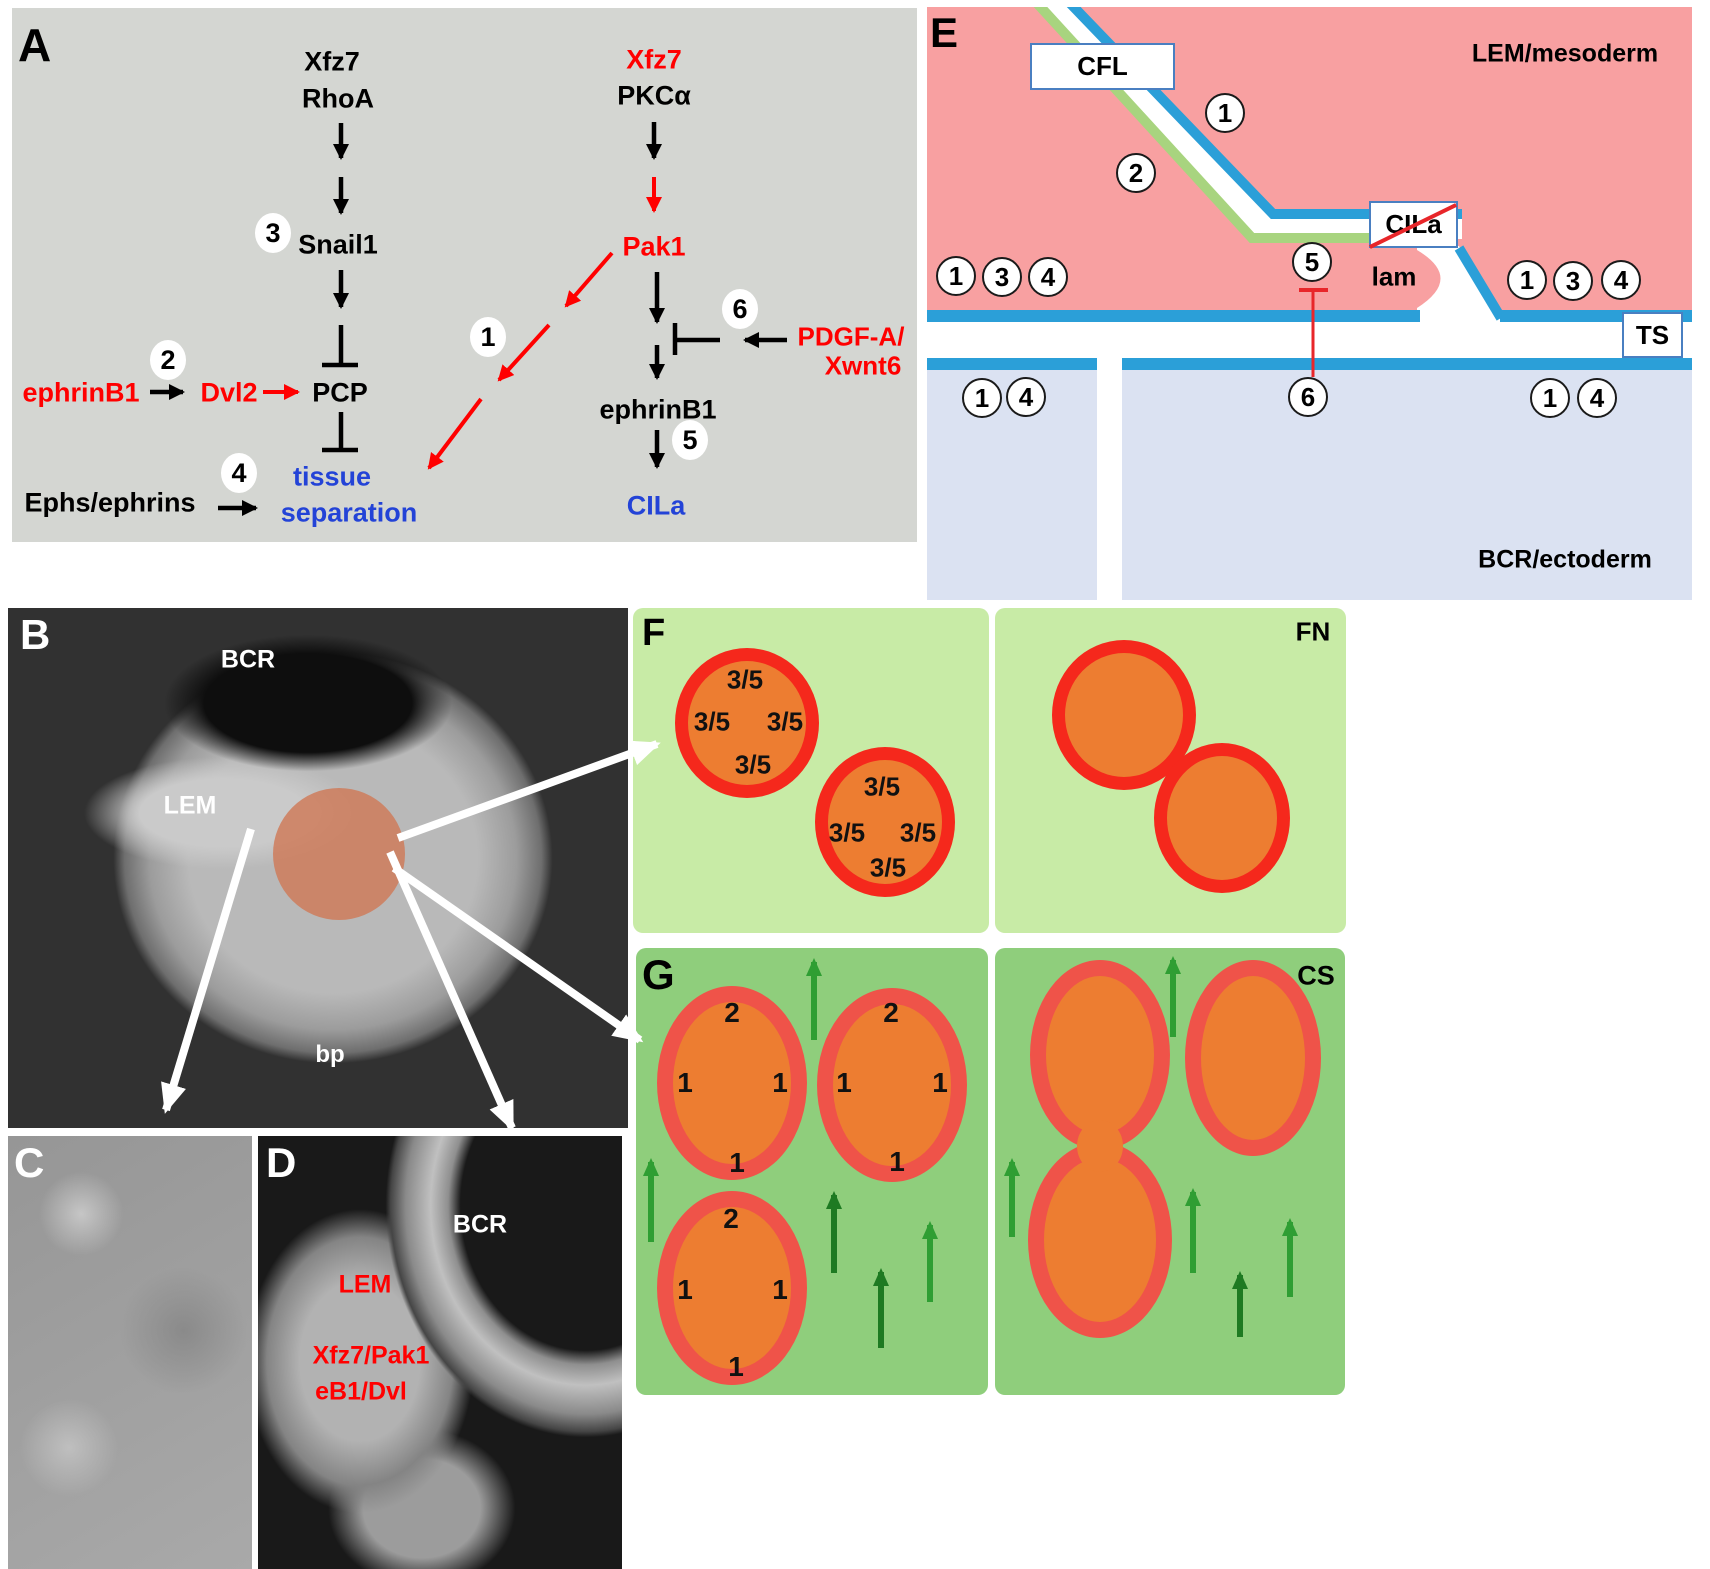 This screenshot has height=1569, width=1710. What do you see at coordinates (740, 309) in the screenshot?
I see `step-circle-6: 6` at bounding box center [740, 309].